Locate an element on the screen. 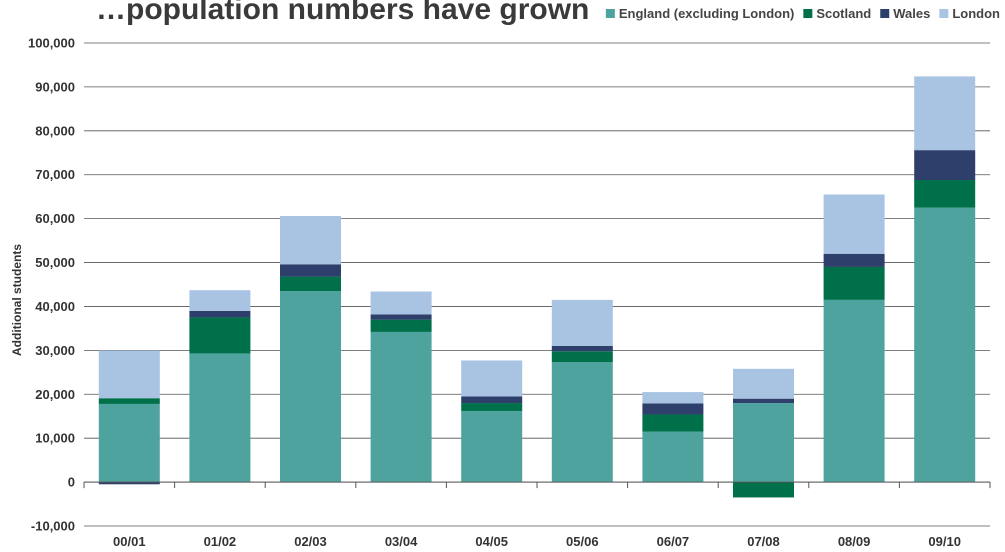 This screenshot has height=552, width=1005. legend-item: Scotland is located at coordinates (837, 13).